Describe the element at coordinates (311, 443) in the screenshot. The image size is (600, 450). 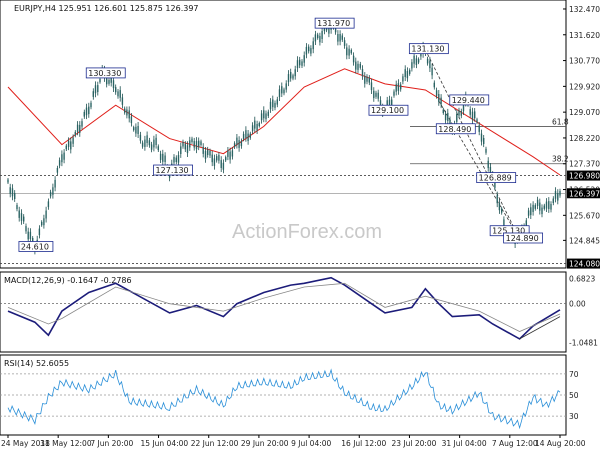
I see `time-tick-label: 9 Jul 04:00` at that location.